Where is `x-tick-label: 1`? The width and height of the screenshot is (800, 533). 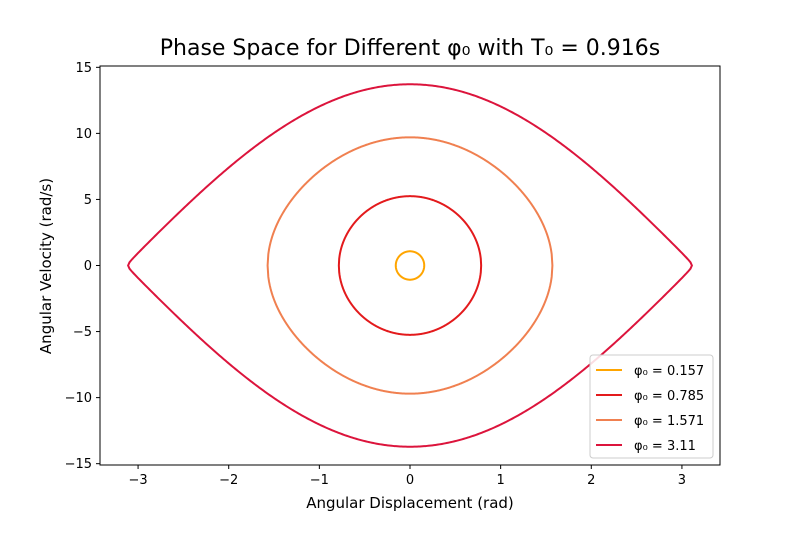 x-tick-label: 1 is located at coordinates (501, 480).